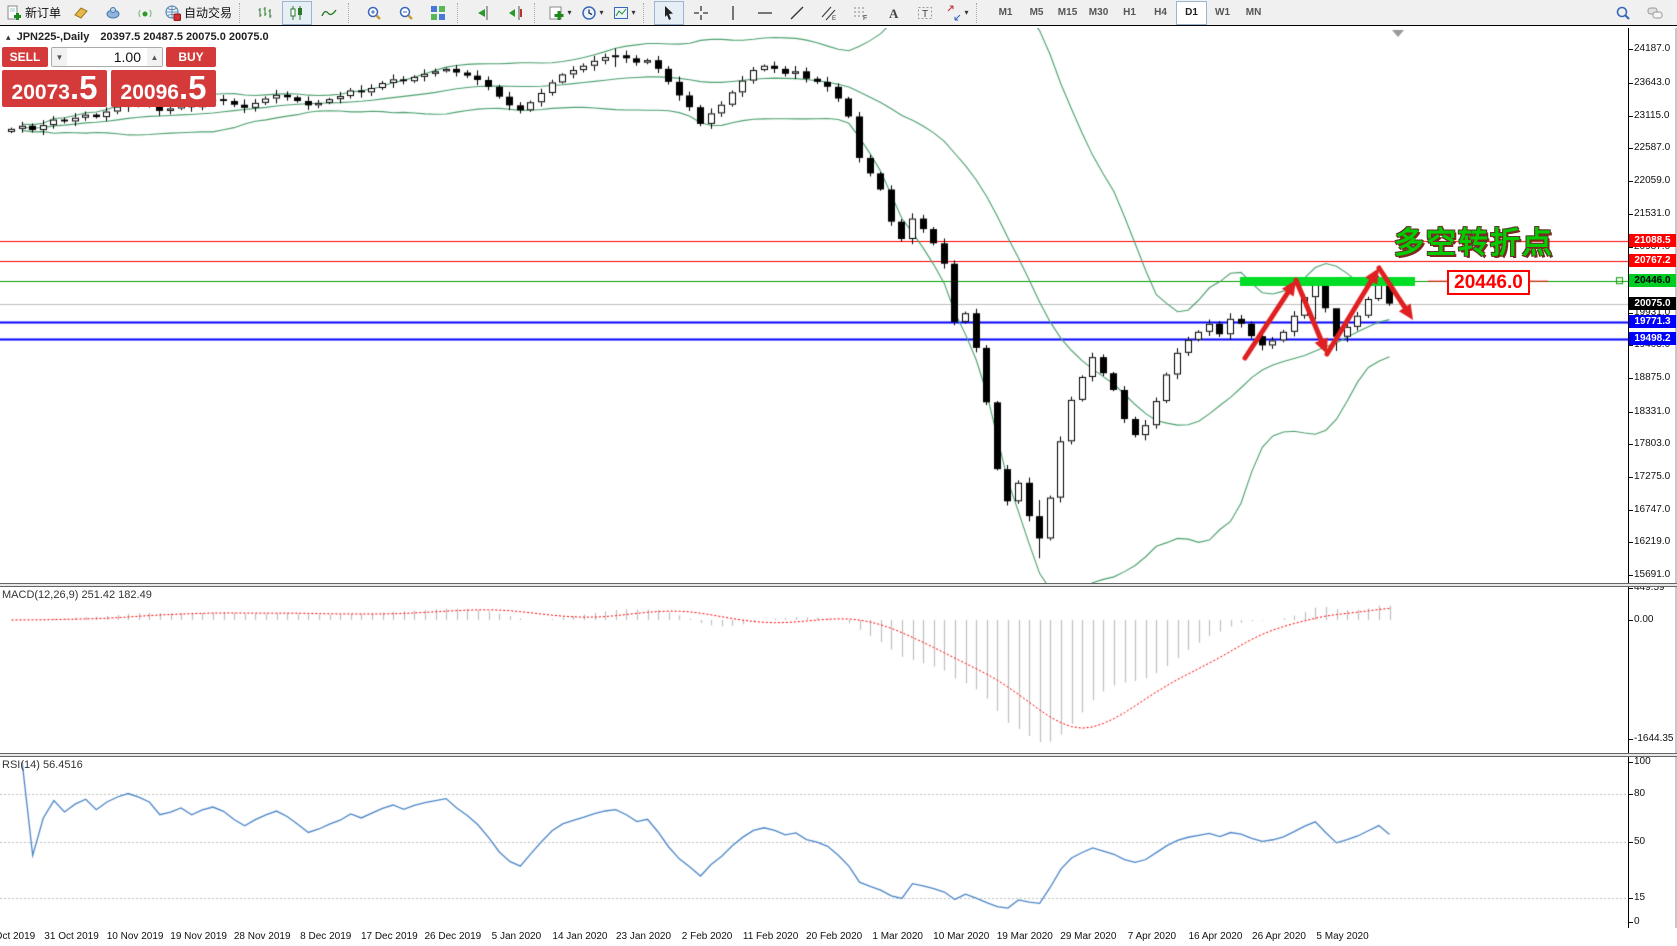 The image size is (1677, 946). I want to click on indicators-list-button: ▾, so click(560, 13).